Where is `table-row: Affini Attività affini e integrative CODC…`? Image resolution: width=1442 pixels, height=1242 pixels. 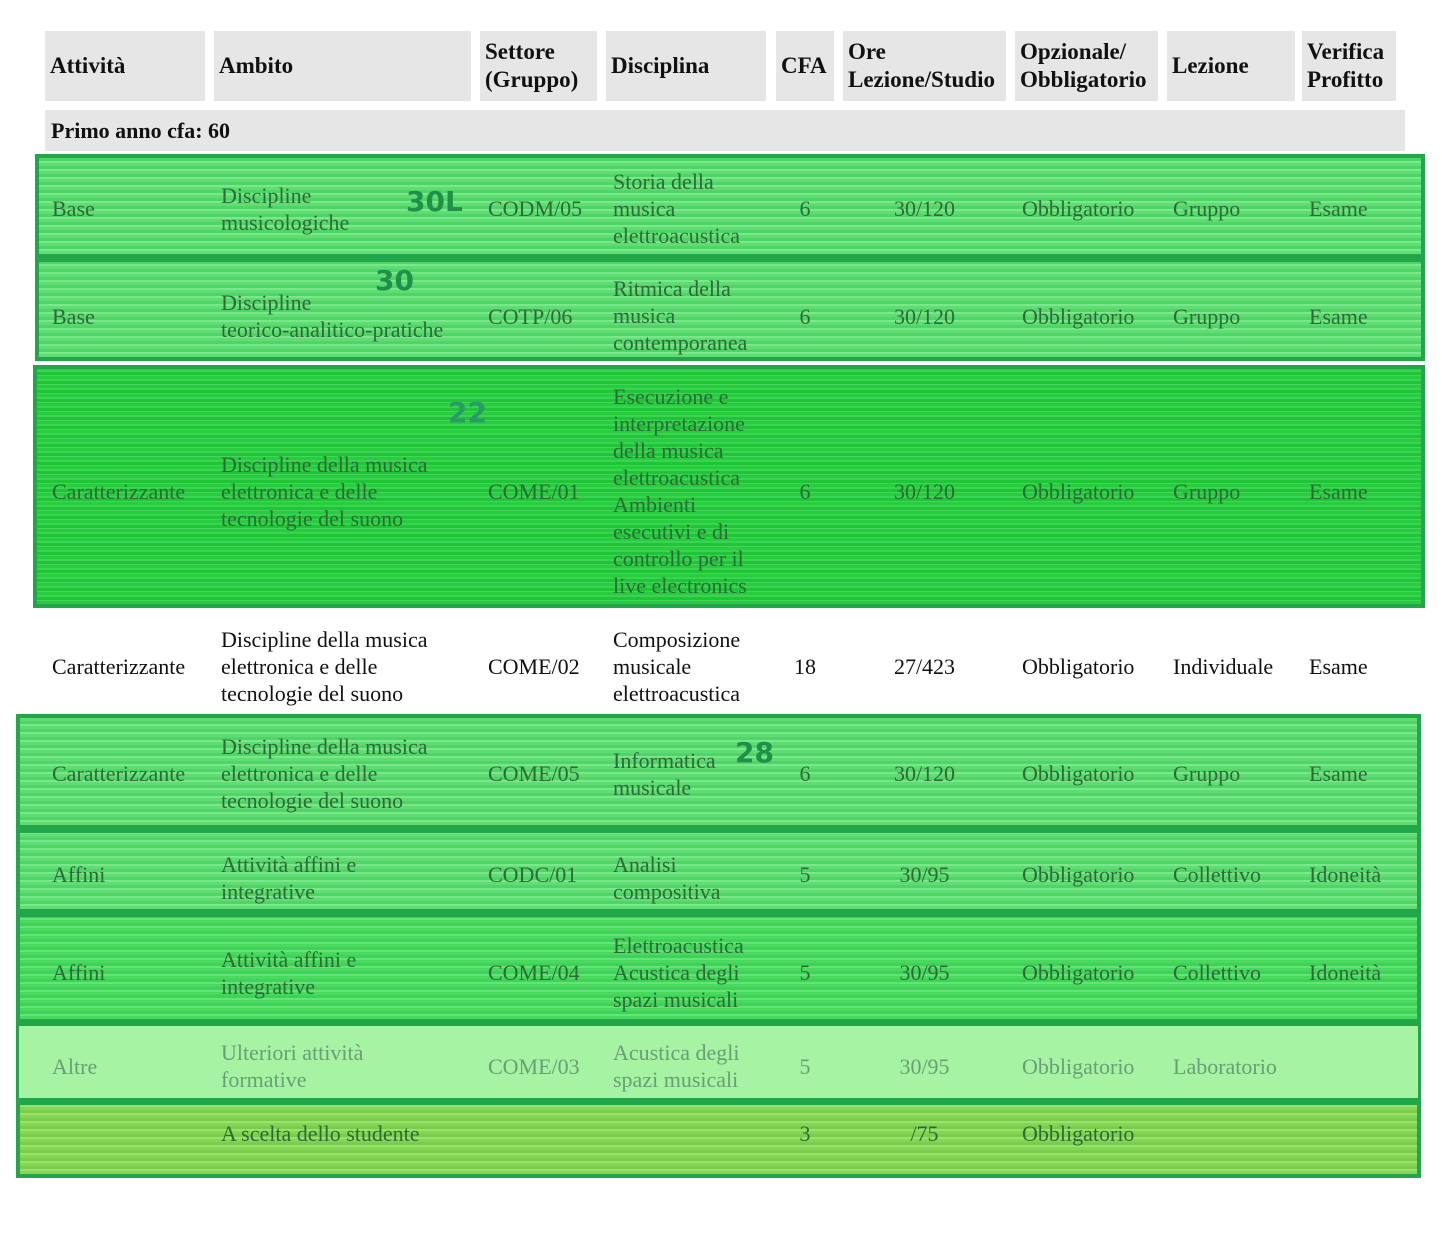
table-row: Affini Attività affini e integrative CODC… is located at coordinates (721, 879).